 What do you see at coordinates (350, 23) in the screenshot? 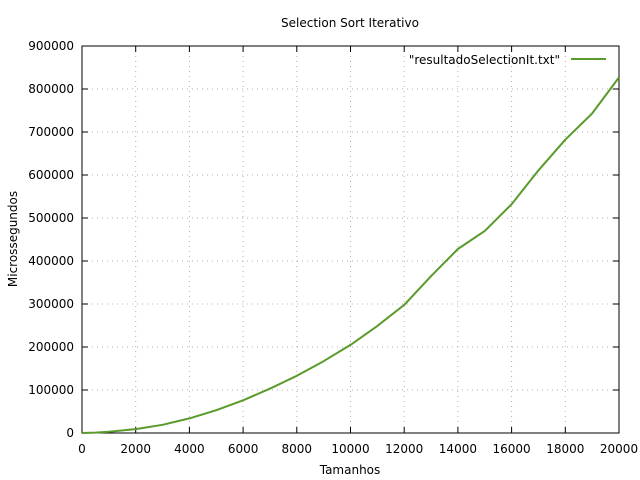
I see `chart-title: Selection Sort Iterativo` at bounding box center [350, 23].